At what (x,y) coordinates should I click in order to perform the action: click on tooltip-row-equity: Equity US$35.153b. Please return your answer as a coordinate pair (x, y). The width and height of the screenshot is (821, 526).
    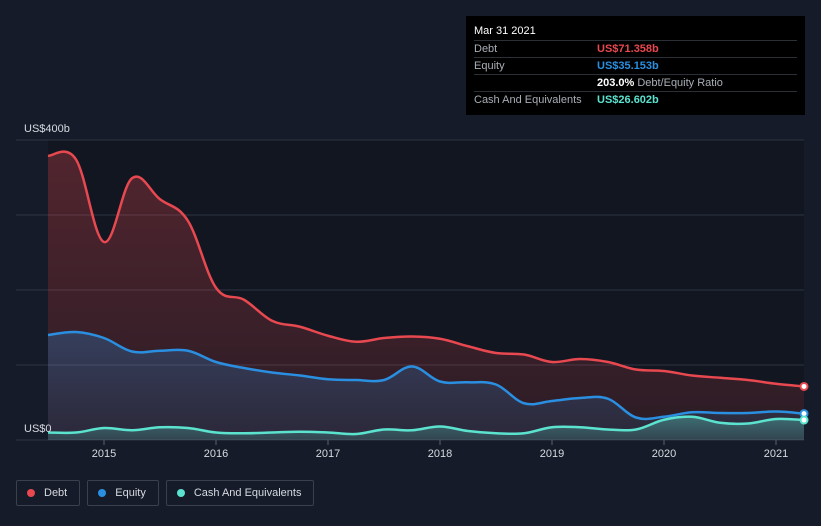
    Looking at the image, I should click on (635, 66).